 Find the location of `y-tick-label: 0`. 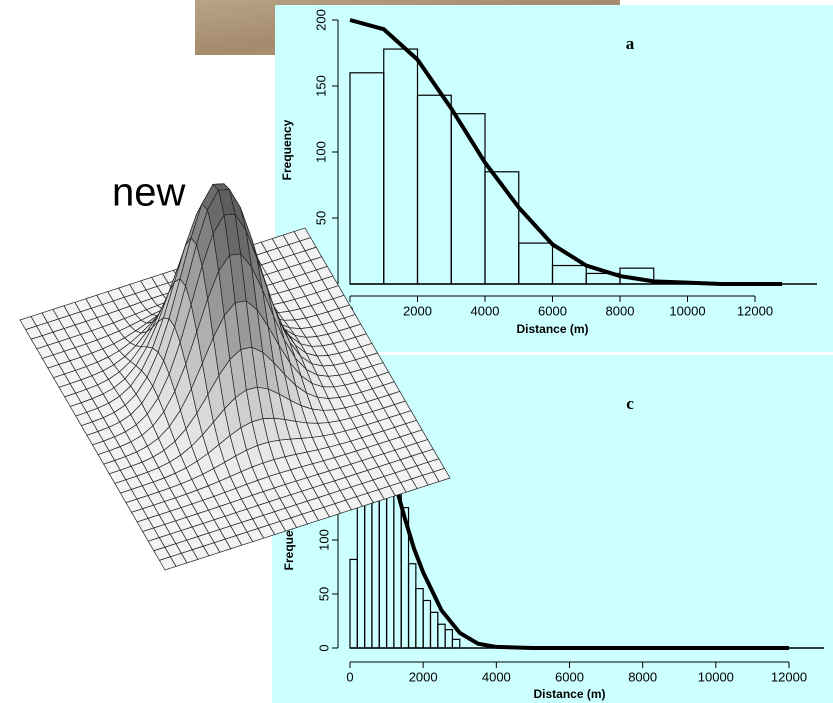

y-tick-label: 0 is located at coordinates (323, 647).